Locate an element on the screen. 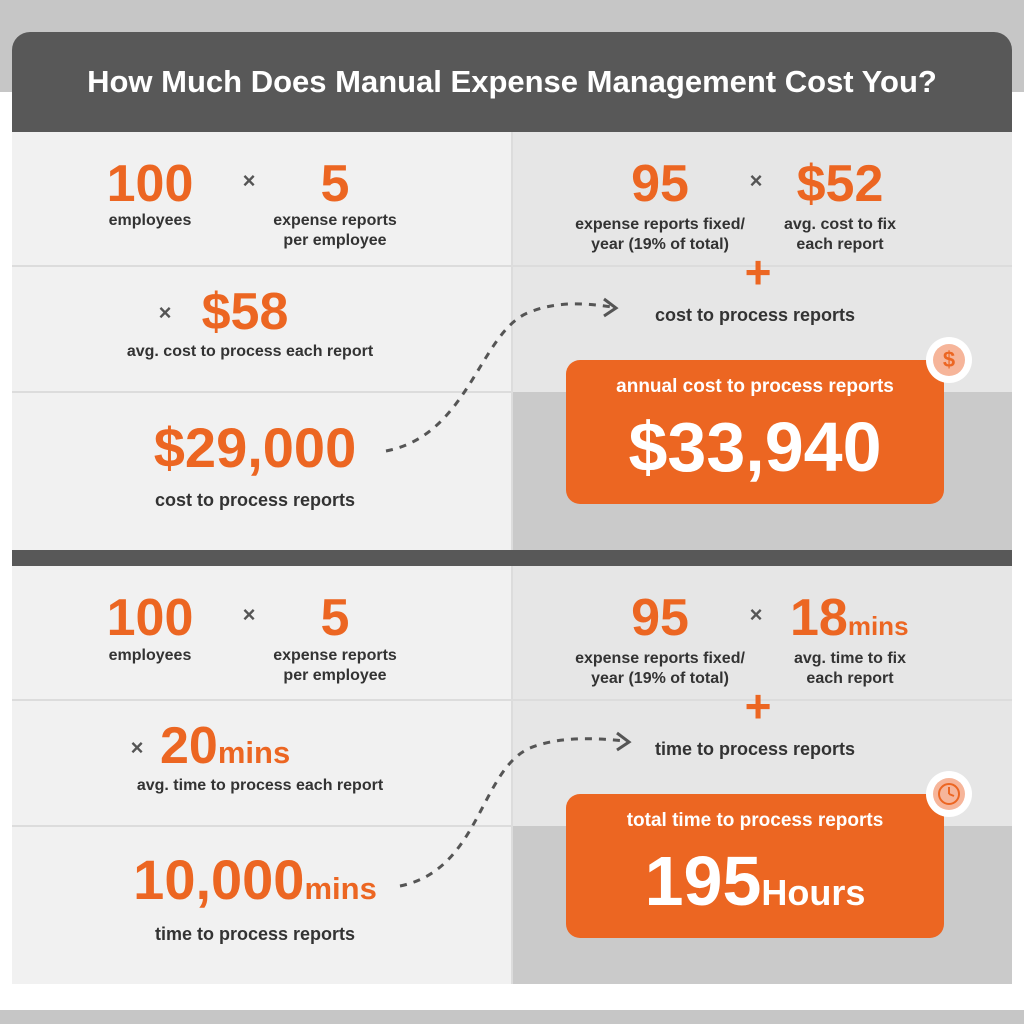 The width and height of the screenshot is (1024, 1024). time-total-value: 195 is located at coordinates (703, 881).